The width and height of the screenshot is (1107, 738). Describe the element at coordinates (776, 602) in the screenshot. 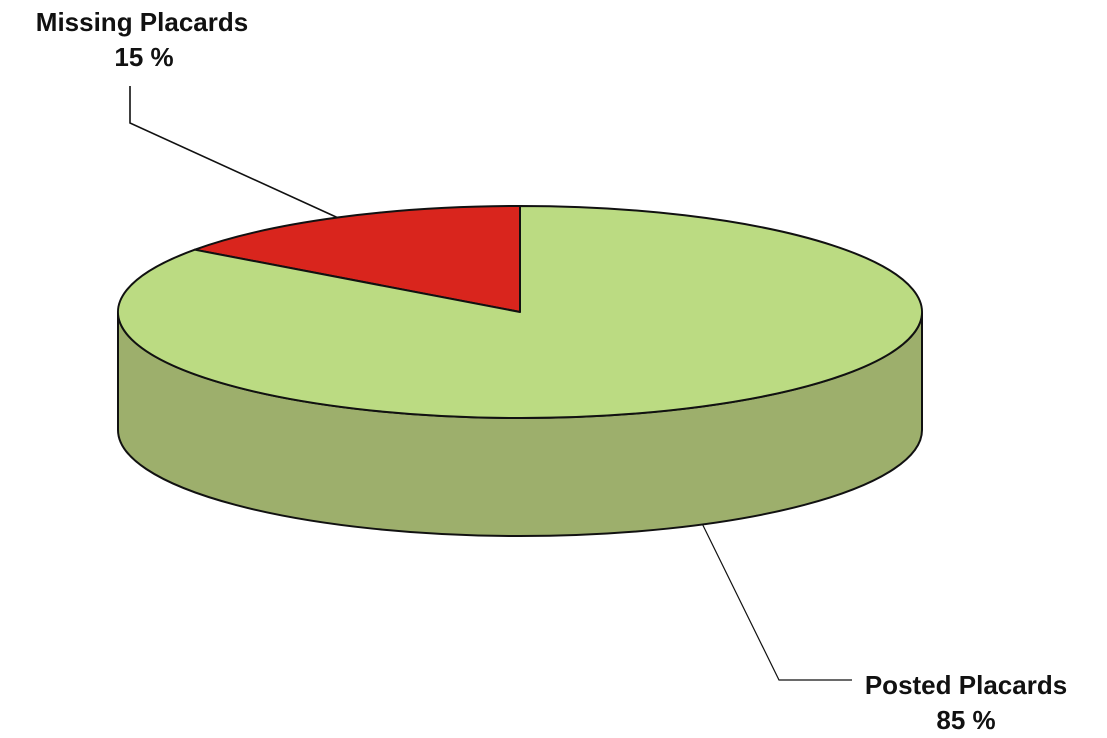

I see `leader-line-posted-placards` at that location.